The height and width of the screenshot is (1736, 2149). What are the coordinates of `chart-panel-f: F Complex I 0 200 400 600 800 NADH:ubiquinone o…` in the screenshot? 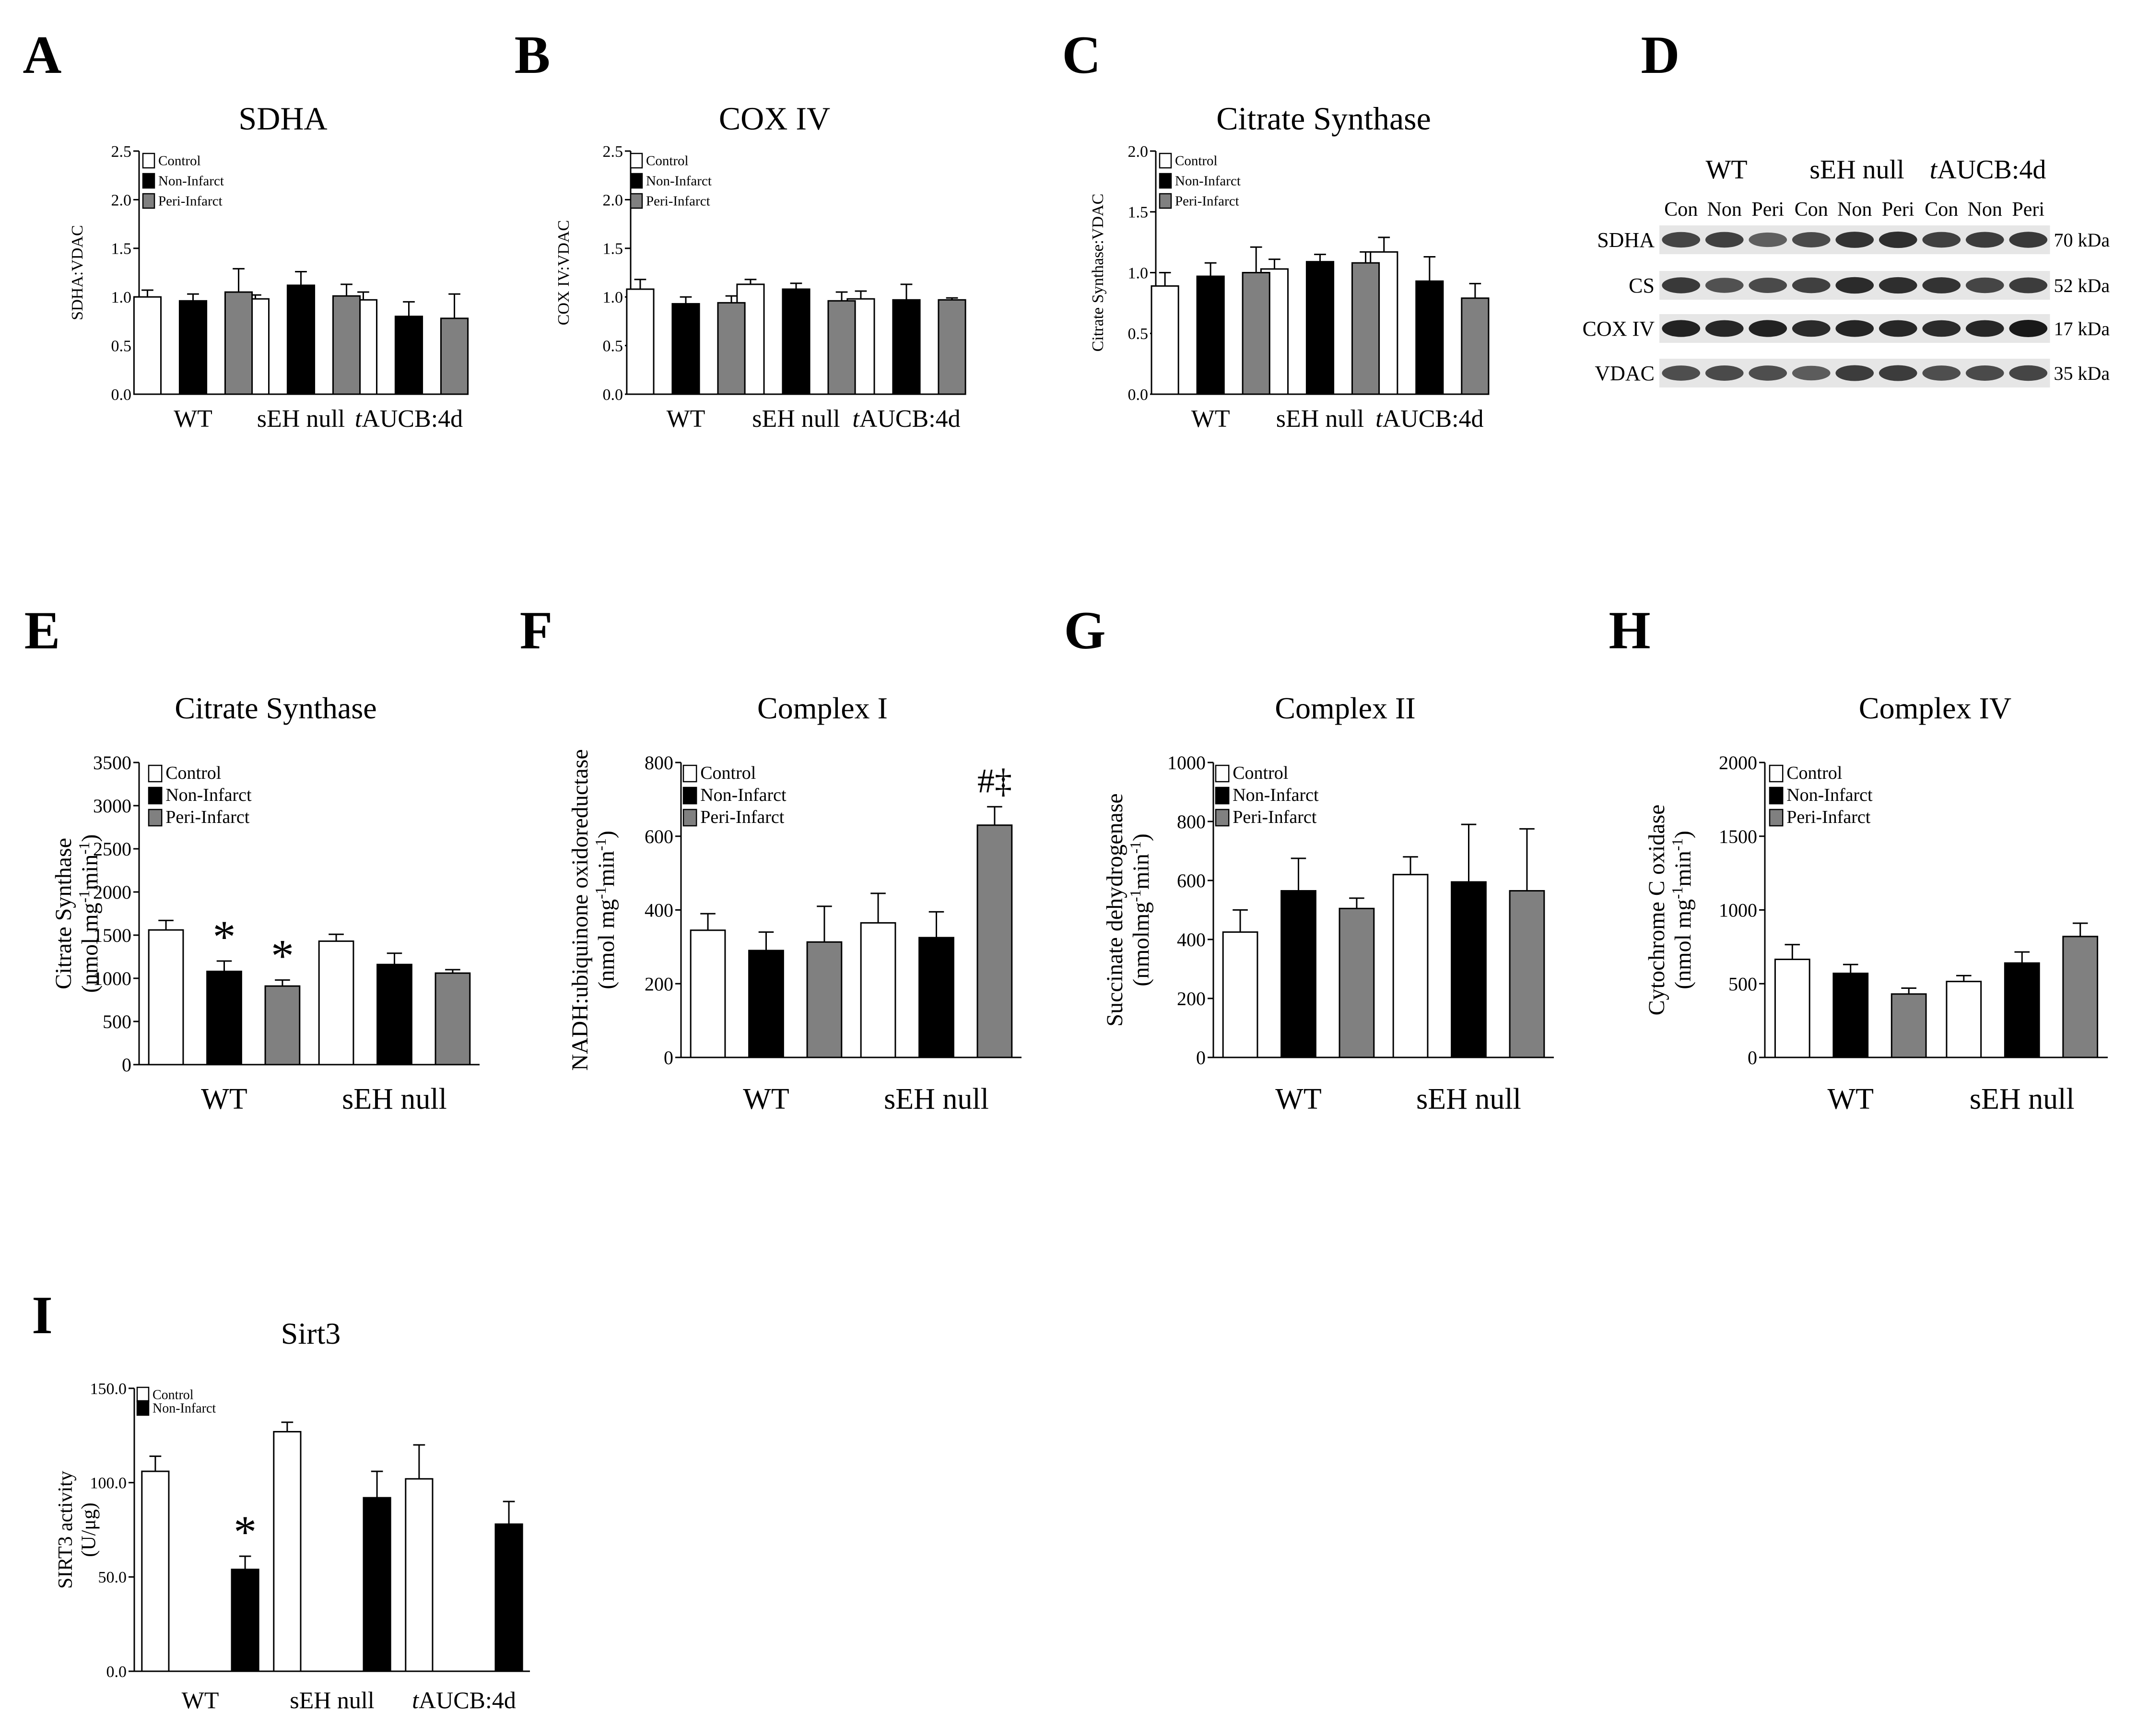 It's located at (771, 858).